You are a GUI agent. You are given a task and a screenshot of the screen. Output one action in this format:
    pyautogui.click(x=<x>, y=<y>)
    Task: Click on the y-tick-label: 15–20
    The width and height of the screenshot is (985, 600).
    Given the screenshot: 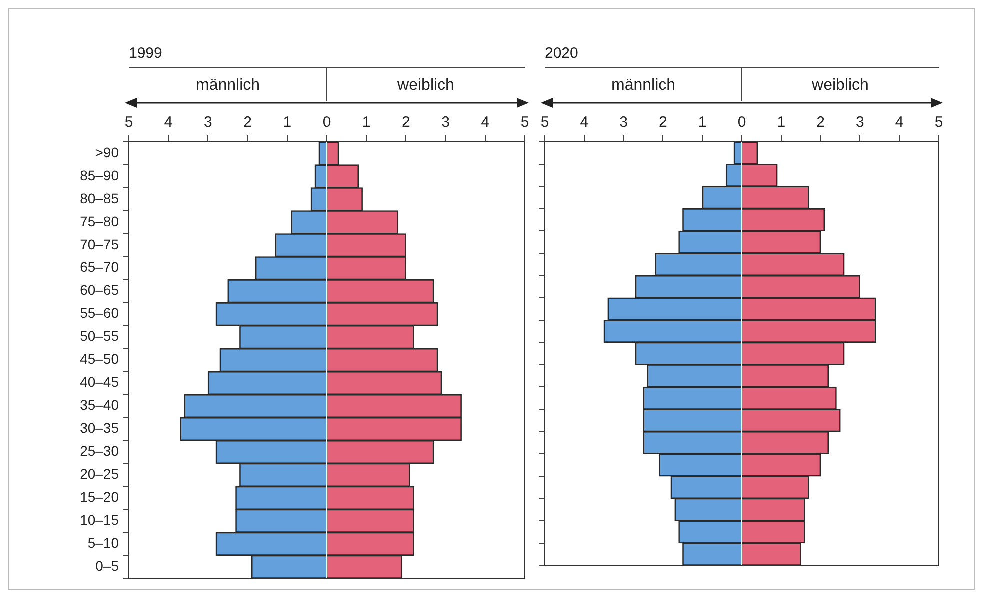 What is the action you would take?
    pyautogui.click(x=100, y=497)
    